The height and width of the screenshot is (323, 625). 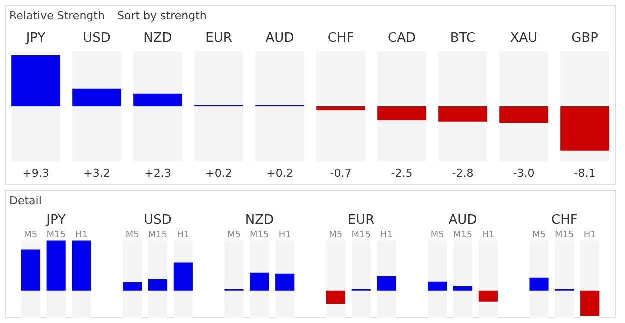 I want to click on data-label: -2.8, so click(x=463, y=173).